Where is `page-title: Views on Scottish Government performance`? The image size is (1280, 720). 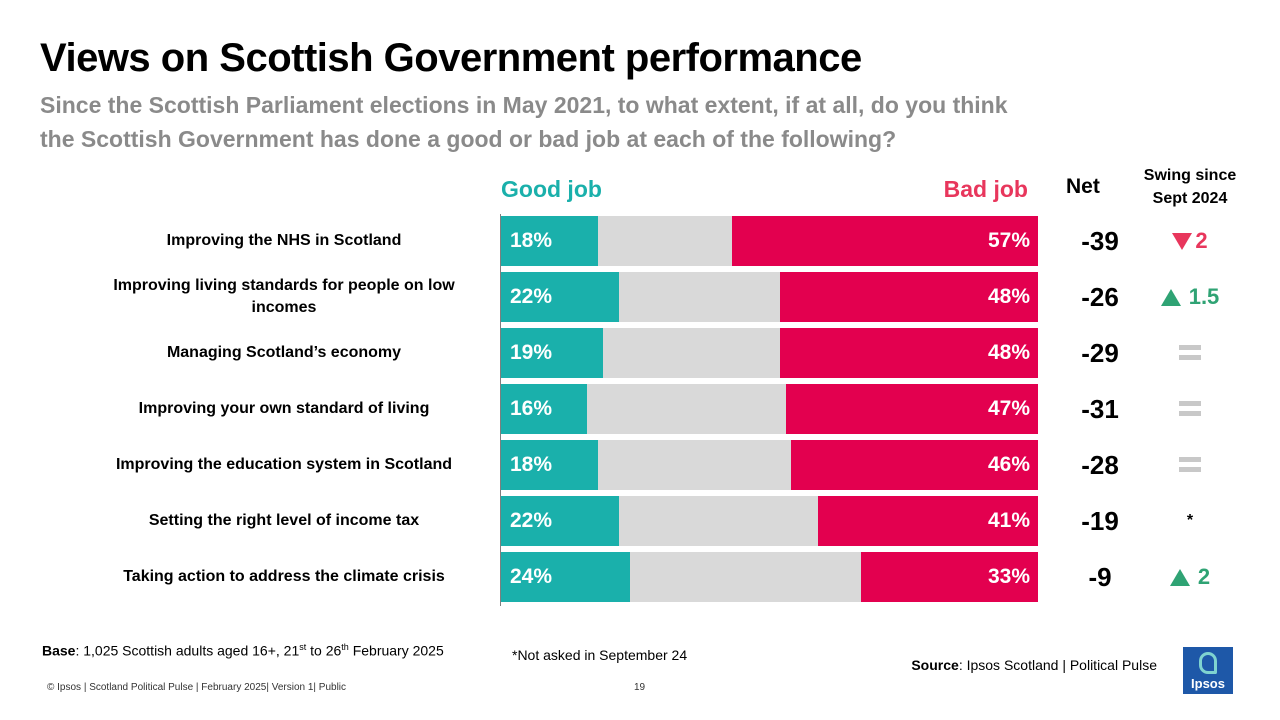 page-title: Views on Scottish Government performance is located at coordinates (451, 58).